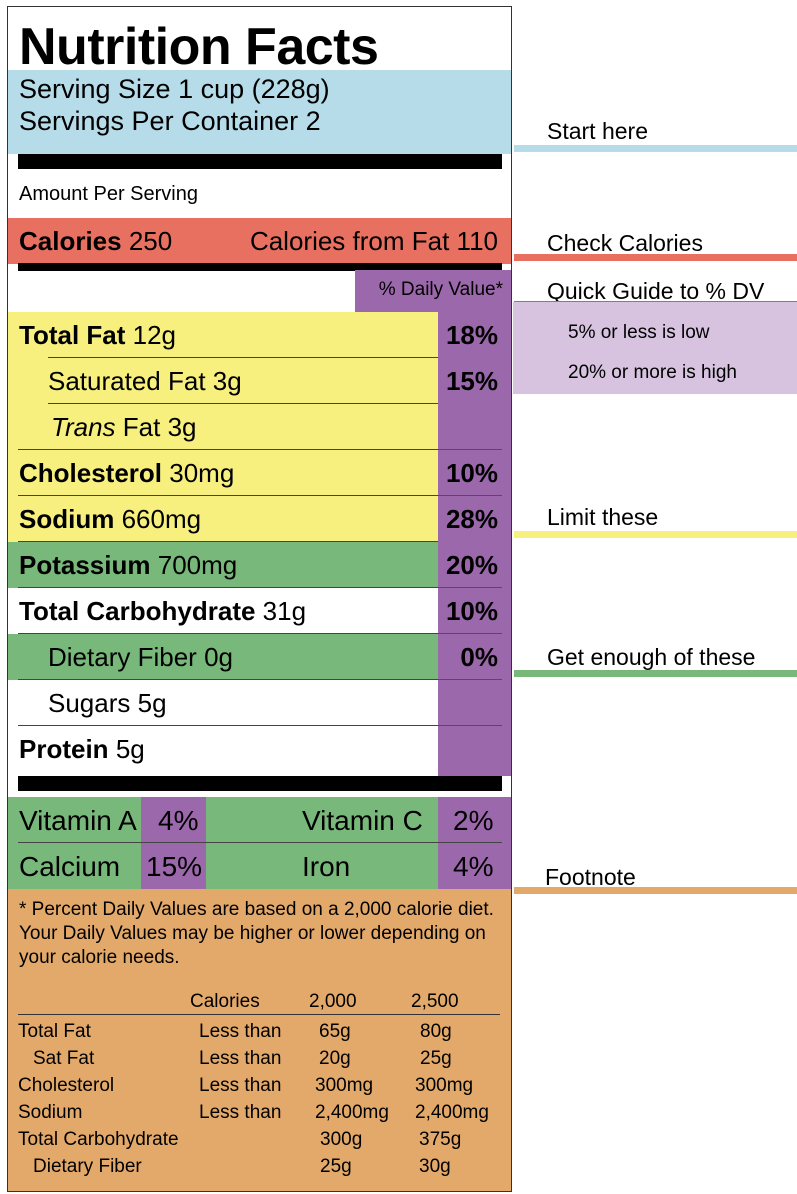  Describe the element at coordinates (440, 289) in the screenshot. I see `dv-header-text: % Daily Value*` at that location.